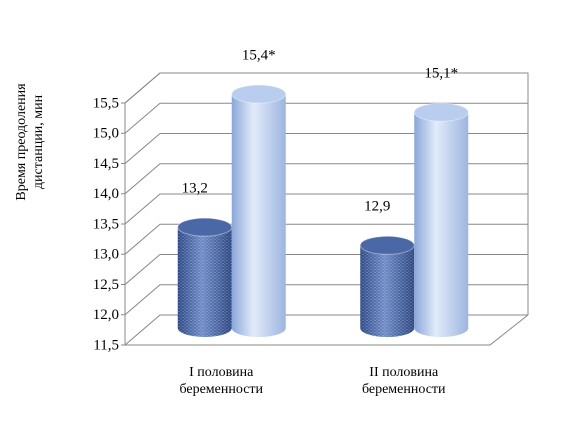 This screenshot has height=446, width=588. What do you see at coordinates (106, 134) in the screenshot?
I see `y-tick-label: 15,0` at bounding box center [106, 134].